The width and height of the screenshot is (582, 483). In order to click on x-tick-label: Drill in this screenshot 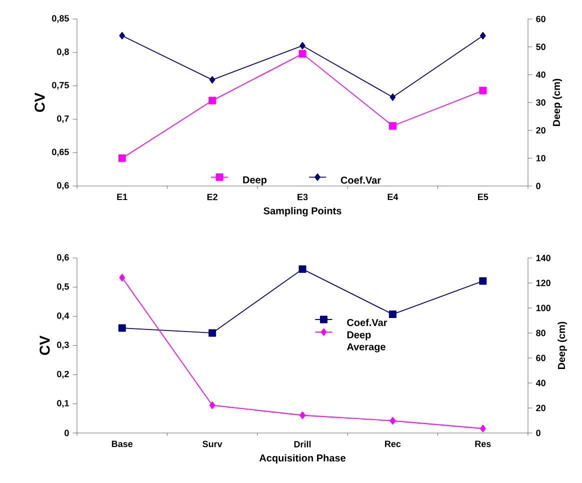, I will do `click(302, 444)`.